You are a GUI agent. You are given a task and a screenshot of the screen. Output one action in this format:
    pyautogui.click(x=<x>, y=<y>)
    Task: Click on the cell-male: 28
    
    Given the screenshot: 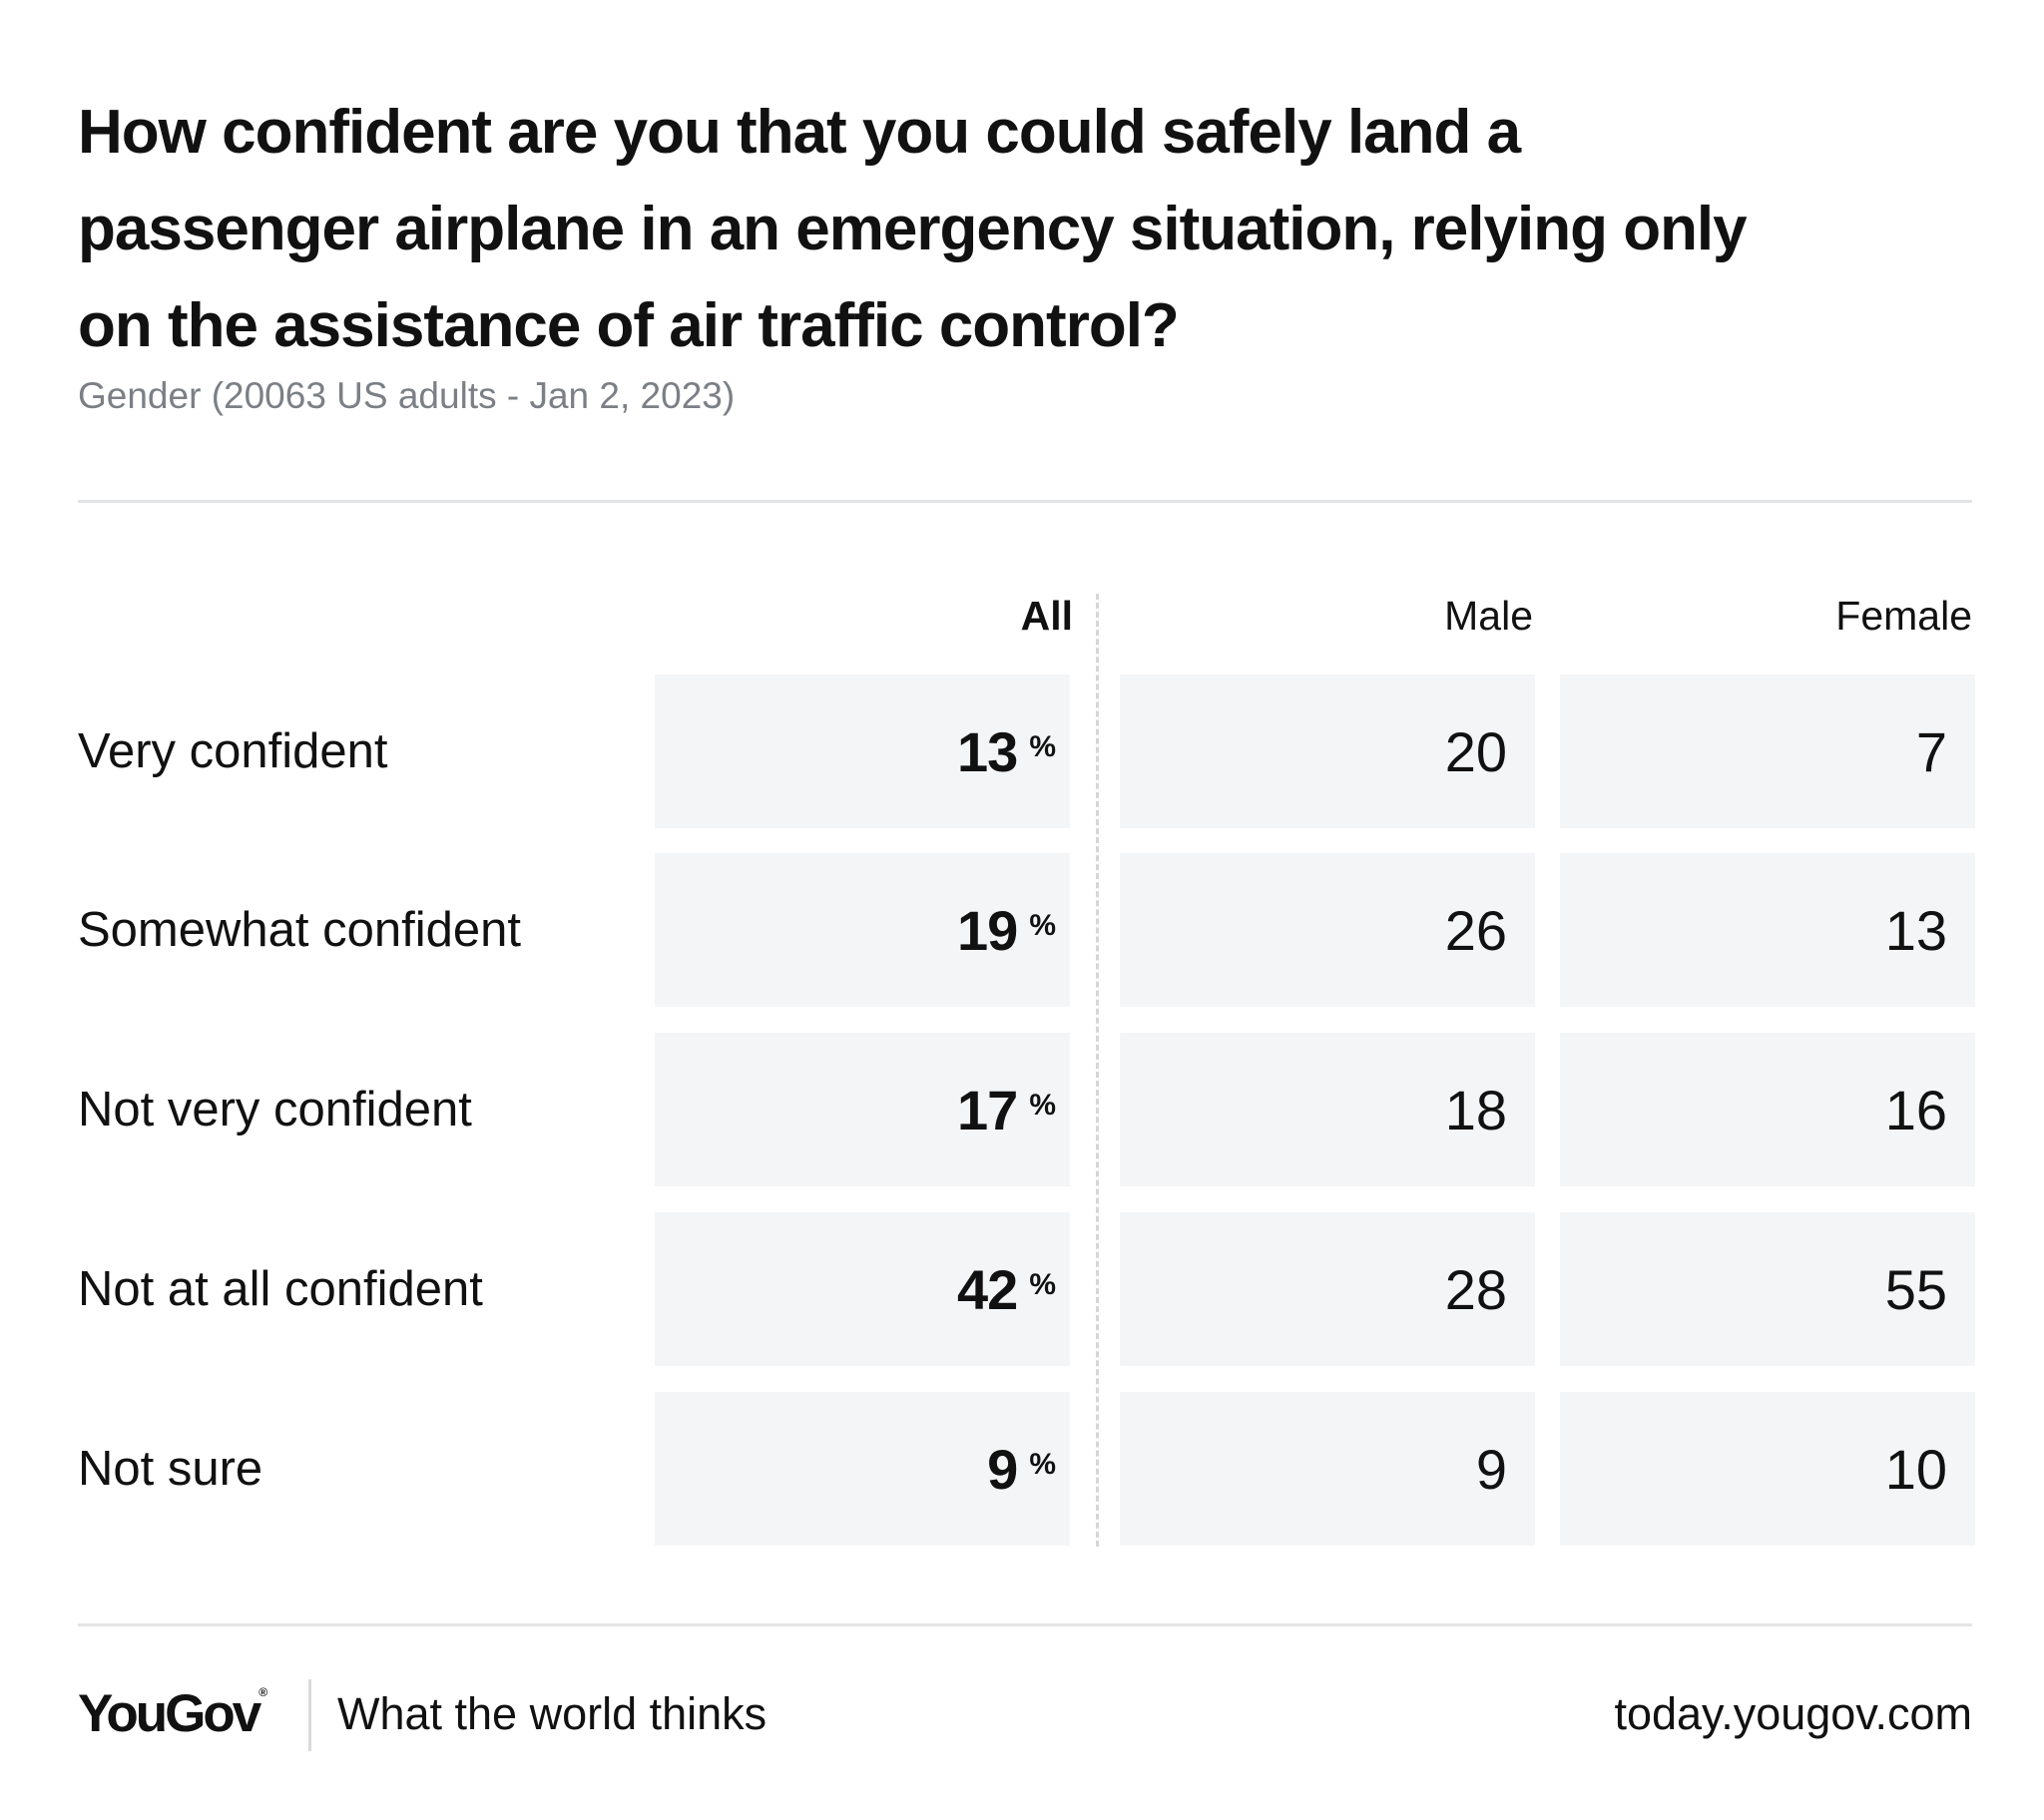 What is the action you would take?
    pyautogui.click(x=1327, y=1289)
    